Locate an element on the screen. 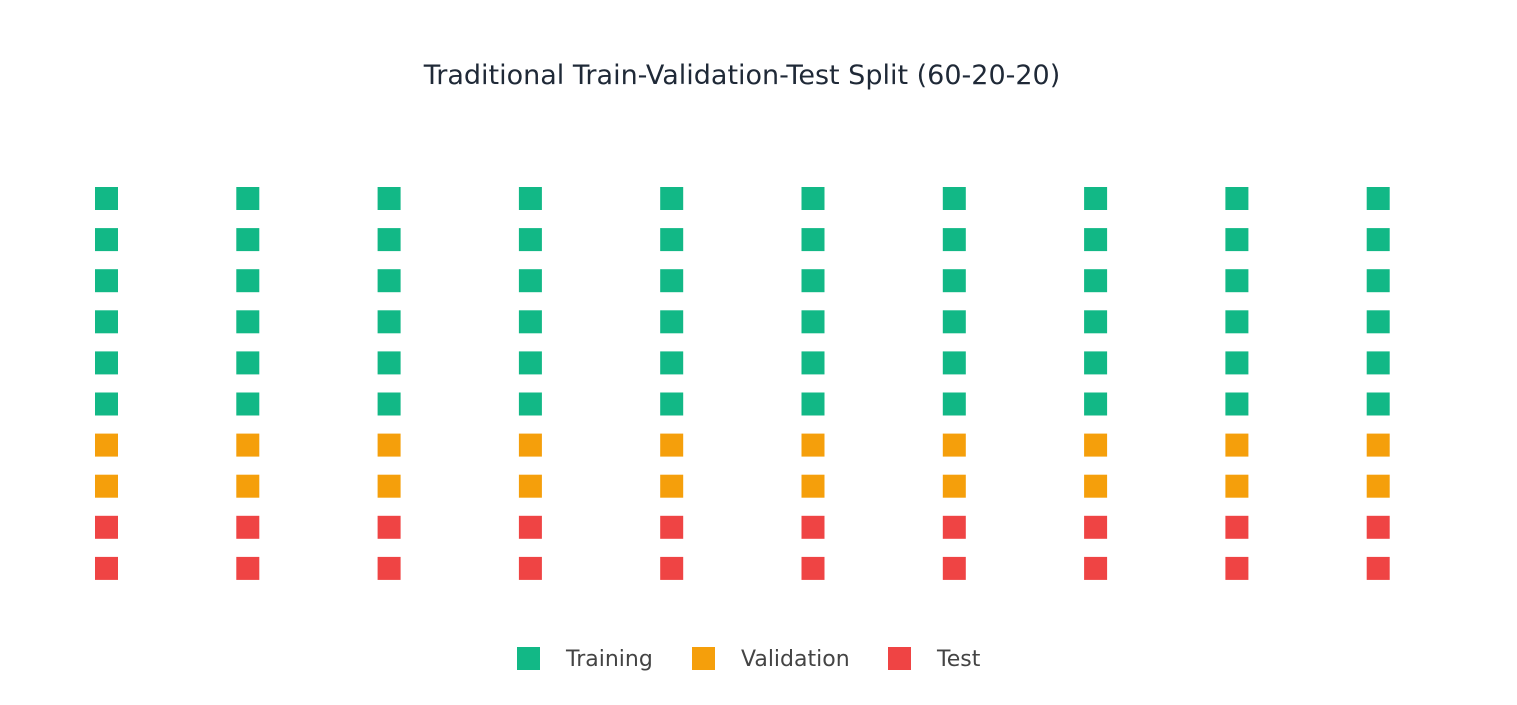 This screenshot has width=1517, height=705. legend-label-validation: Validation is located at coordinates (795, 659).